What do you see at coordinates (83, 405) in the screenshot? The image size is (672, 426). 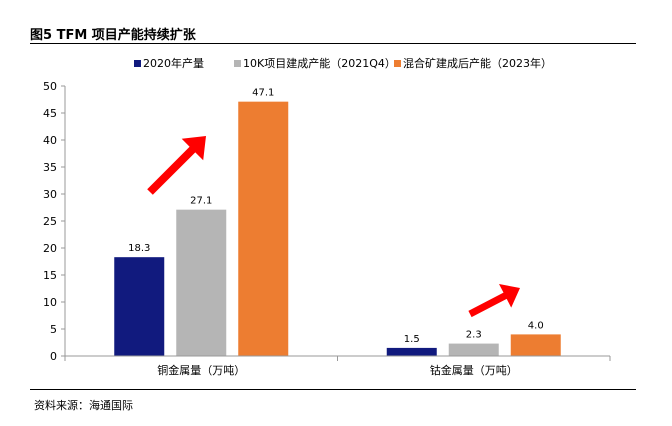 I see `source-note: 资料来源：海通国际` at bounding box center [83, 405].